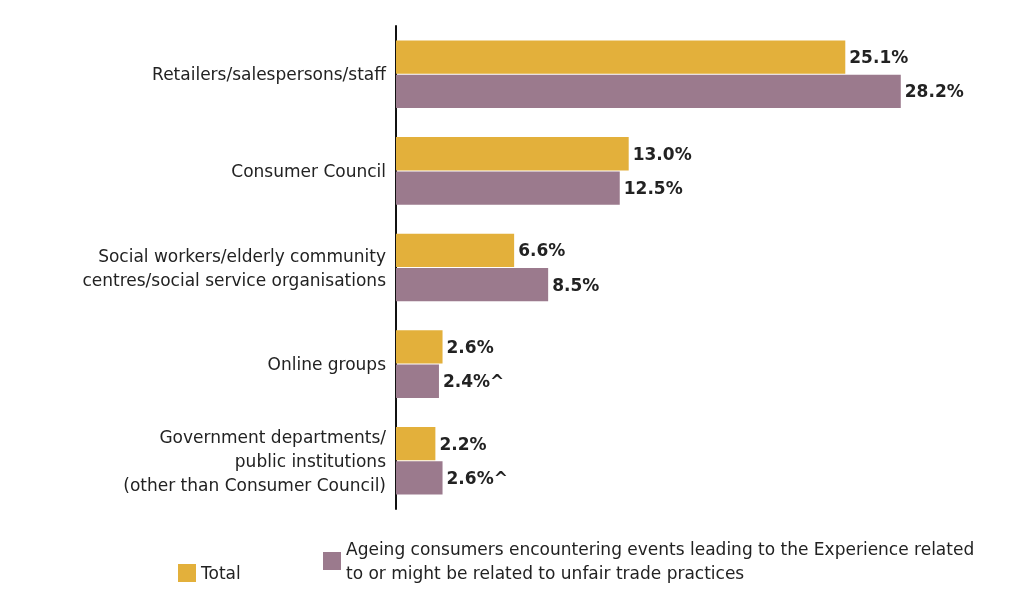  I want to click on legend-label: Ageing consumers encountering events leading to the Experience related to or might be related to unfair trade practices, so click(663, 561).